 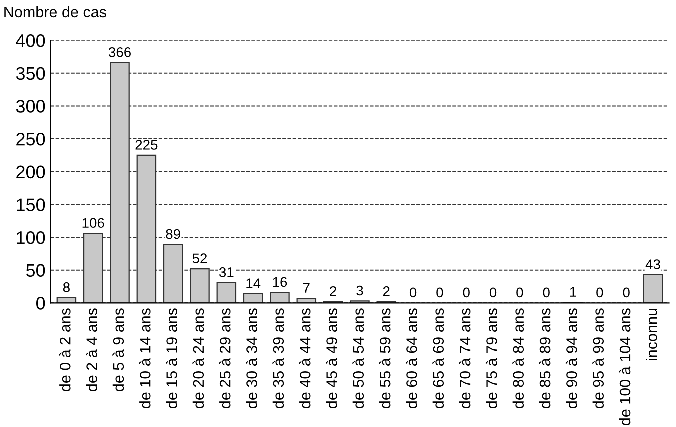 I want to click on x-tick-label: de 30 à 34 ans, so click(x=252, y=358).